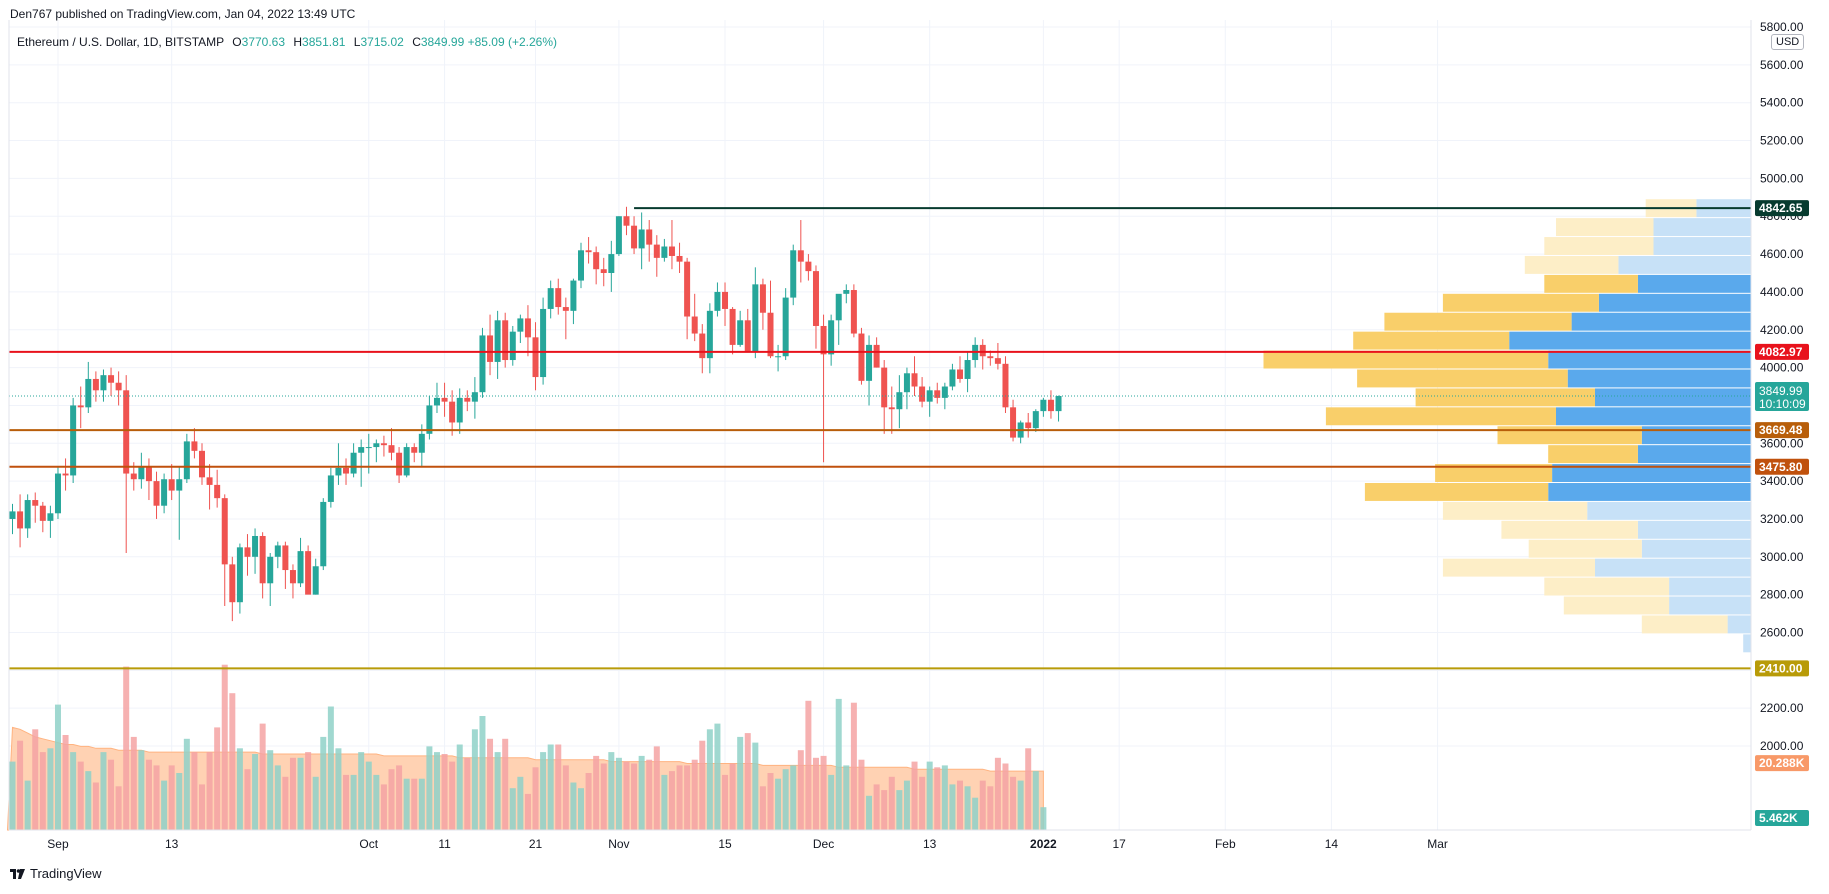  What do you see at coordinates (1782, 763) in the screenshot?
I see `volume-ma-badge: 20.288K` at bounding box center [1782, 763].